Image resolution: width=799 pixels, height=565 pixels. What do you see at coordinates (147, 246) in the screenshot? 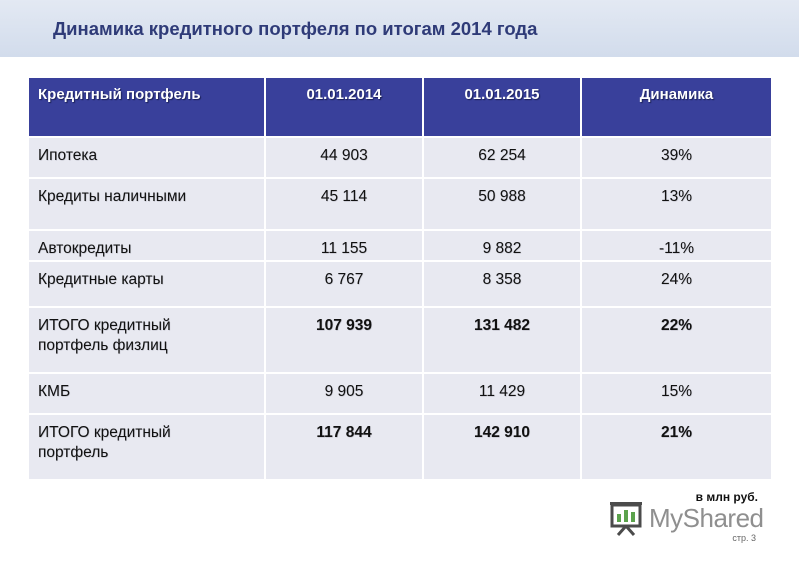
I see `row-label: Автокредиты` at bounding box center [147, 246].